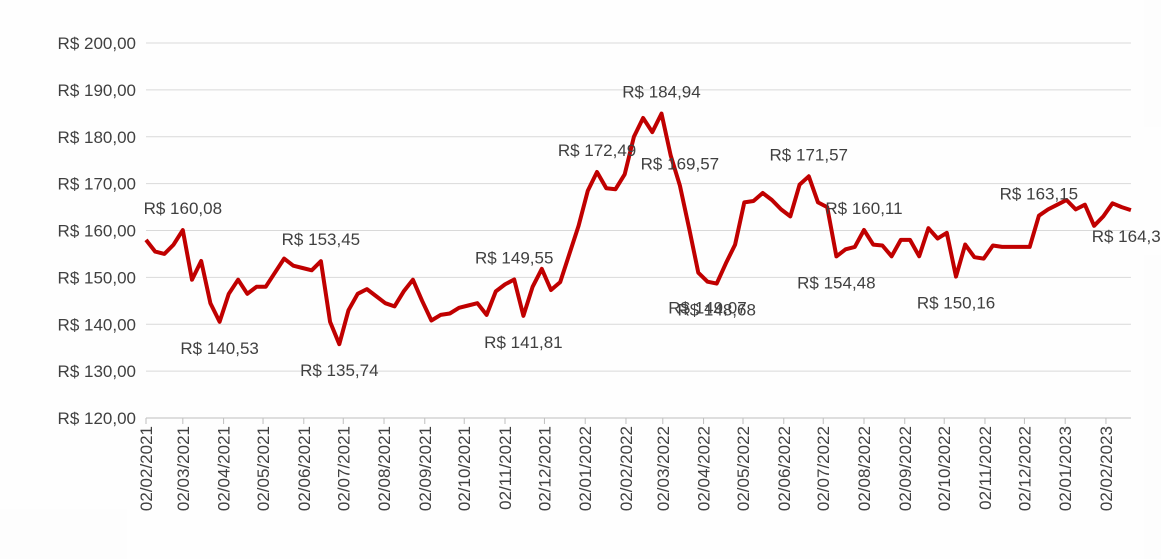  Describe the element at coordinates (224, 468) in the screenshot. I see `x-tick-label: 02/04/2021` at that location.